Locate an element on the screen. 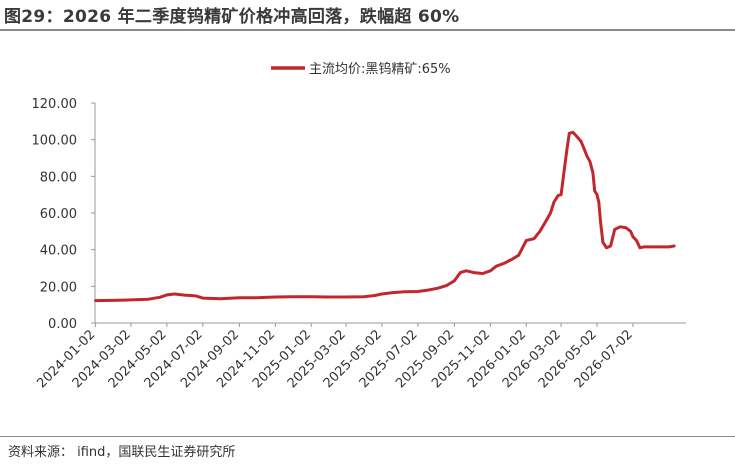 This screenshot has width=735, height=474. y-tick-label: 40.00 is located at coordinates (58, 251).